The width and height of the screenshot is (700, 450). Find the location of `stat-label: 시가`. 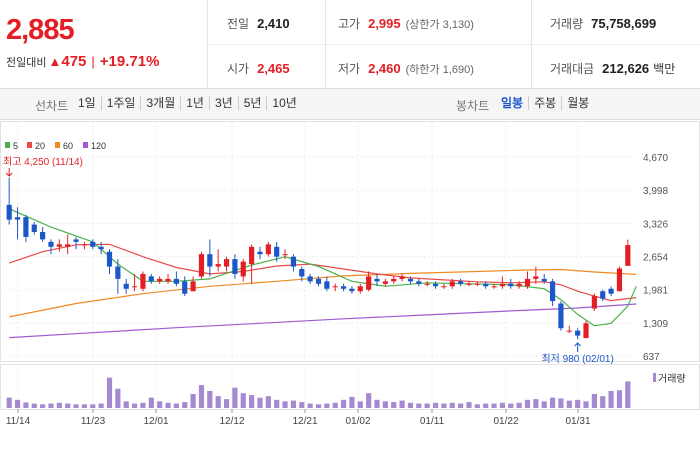

stat-label: 시가 is located at coordinates (238, 69).